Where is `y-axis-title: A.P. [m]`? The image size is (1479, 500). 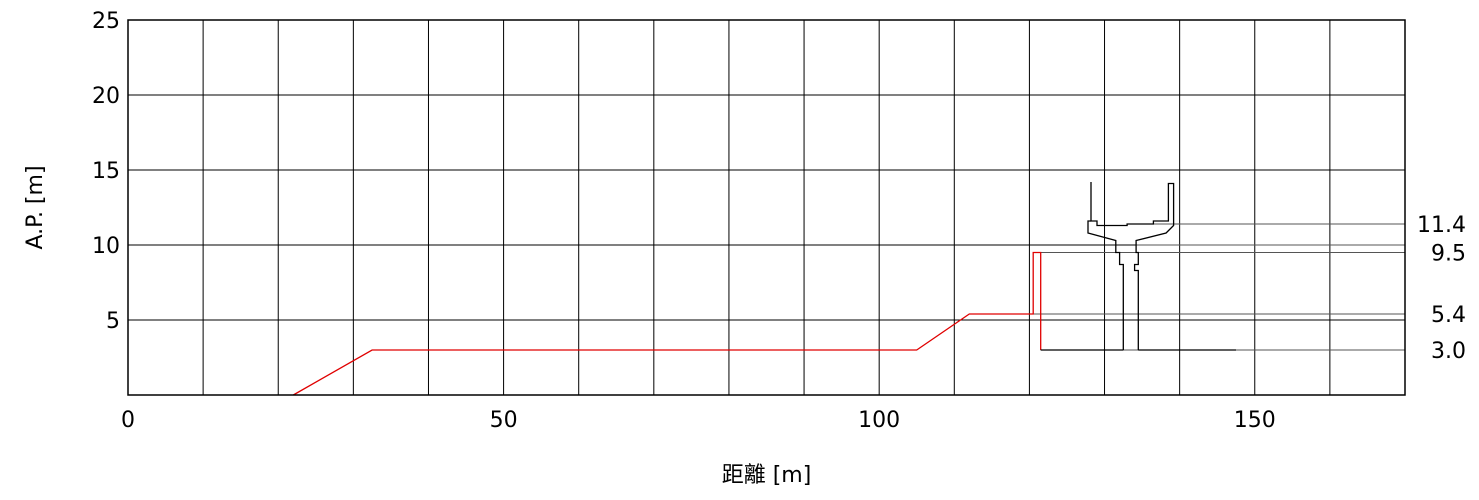 y-axis-title: A.P. [m] is located at coordinates (35, 207).